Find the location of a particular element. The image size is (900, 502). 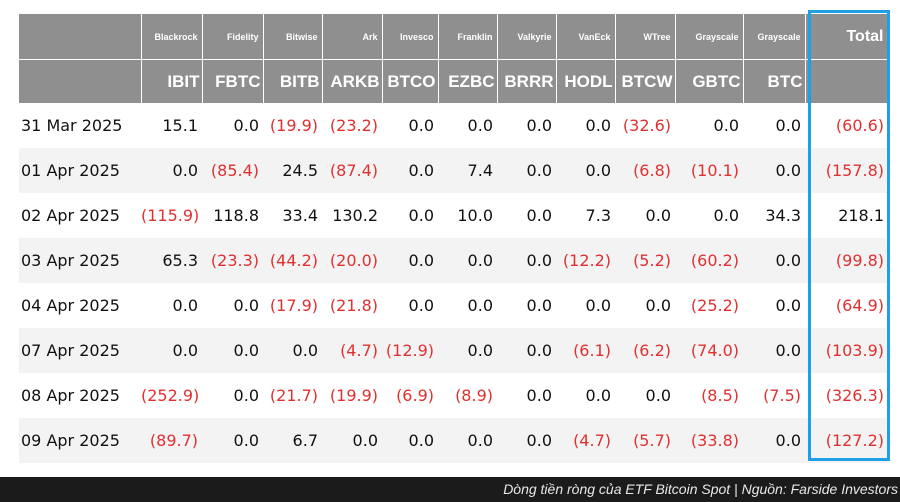

flow-cell: (44.2) is located at coordinates (292, 260).